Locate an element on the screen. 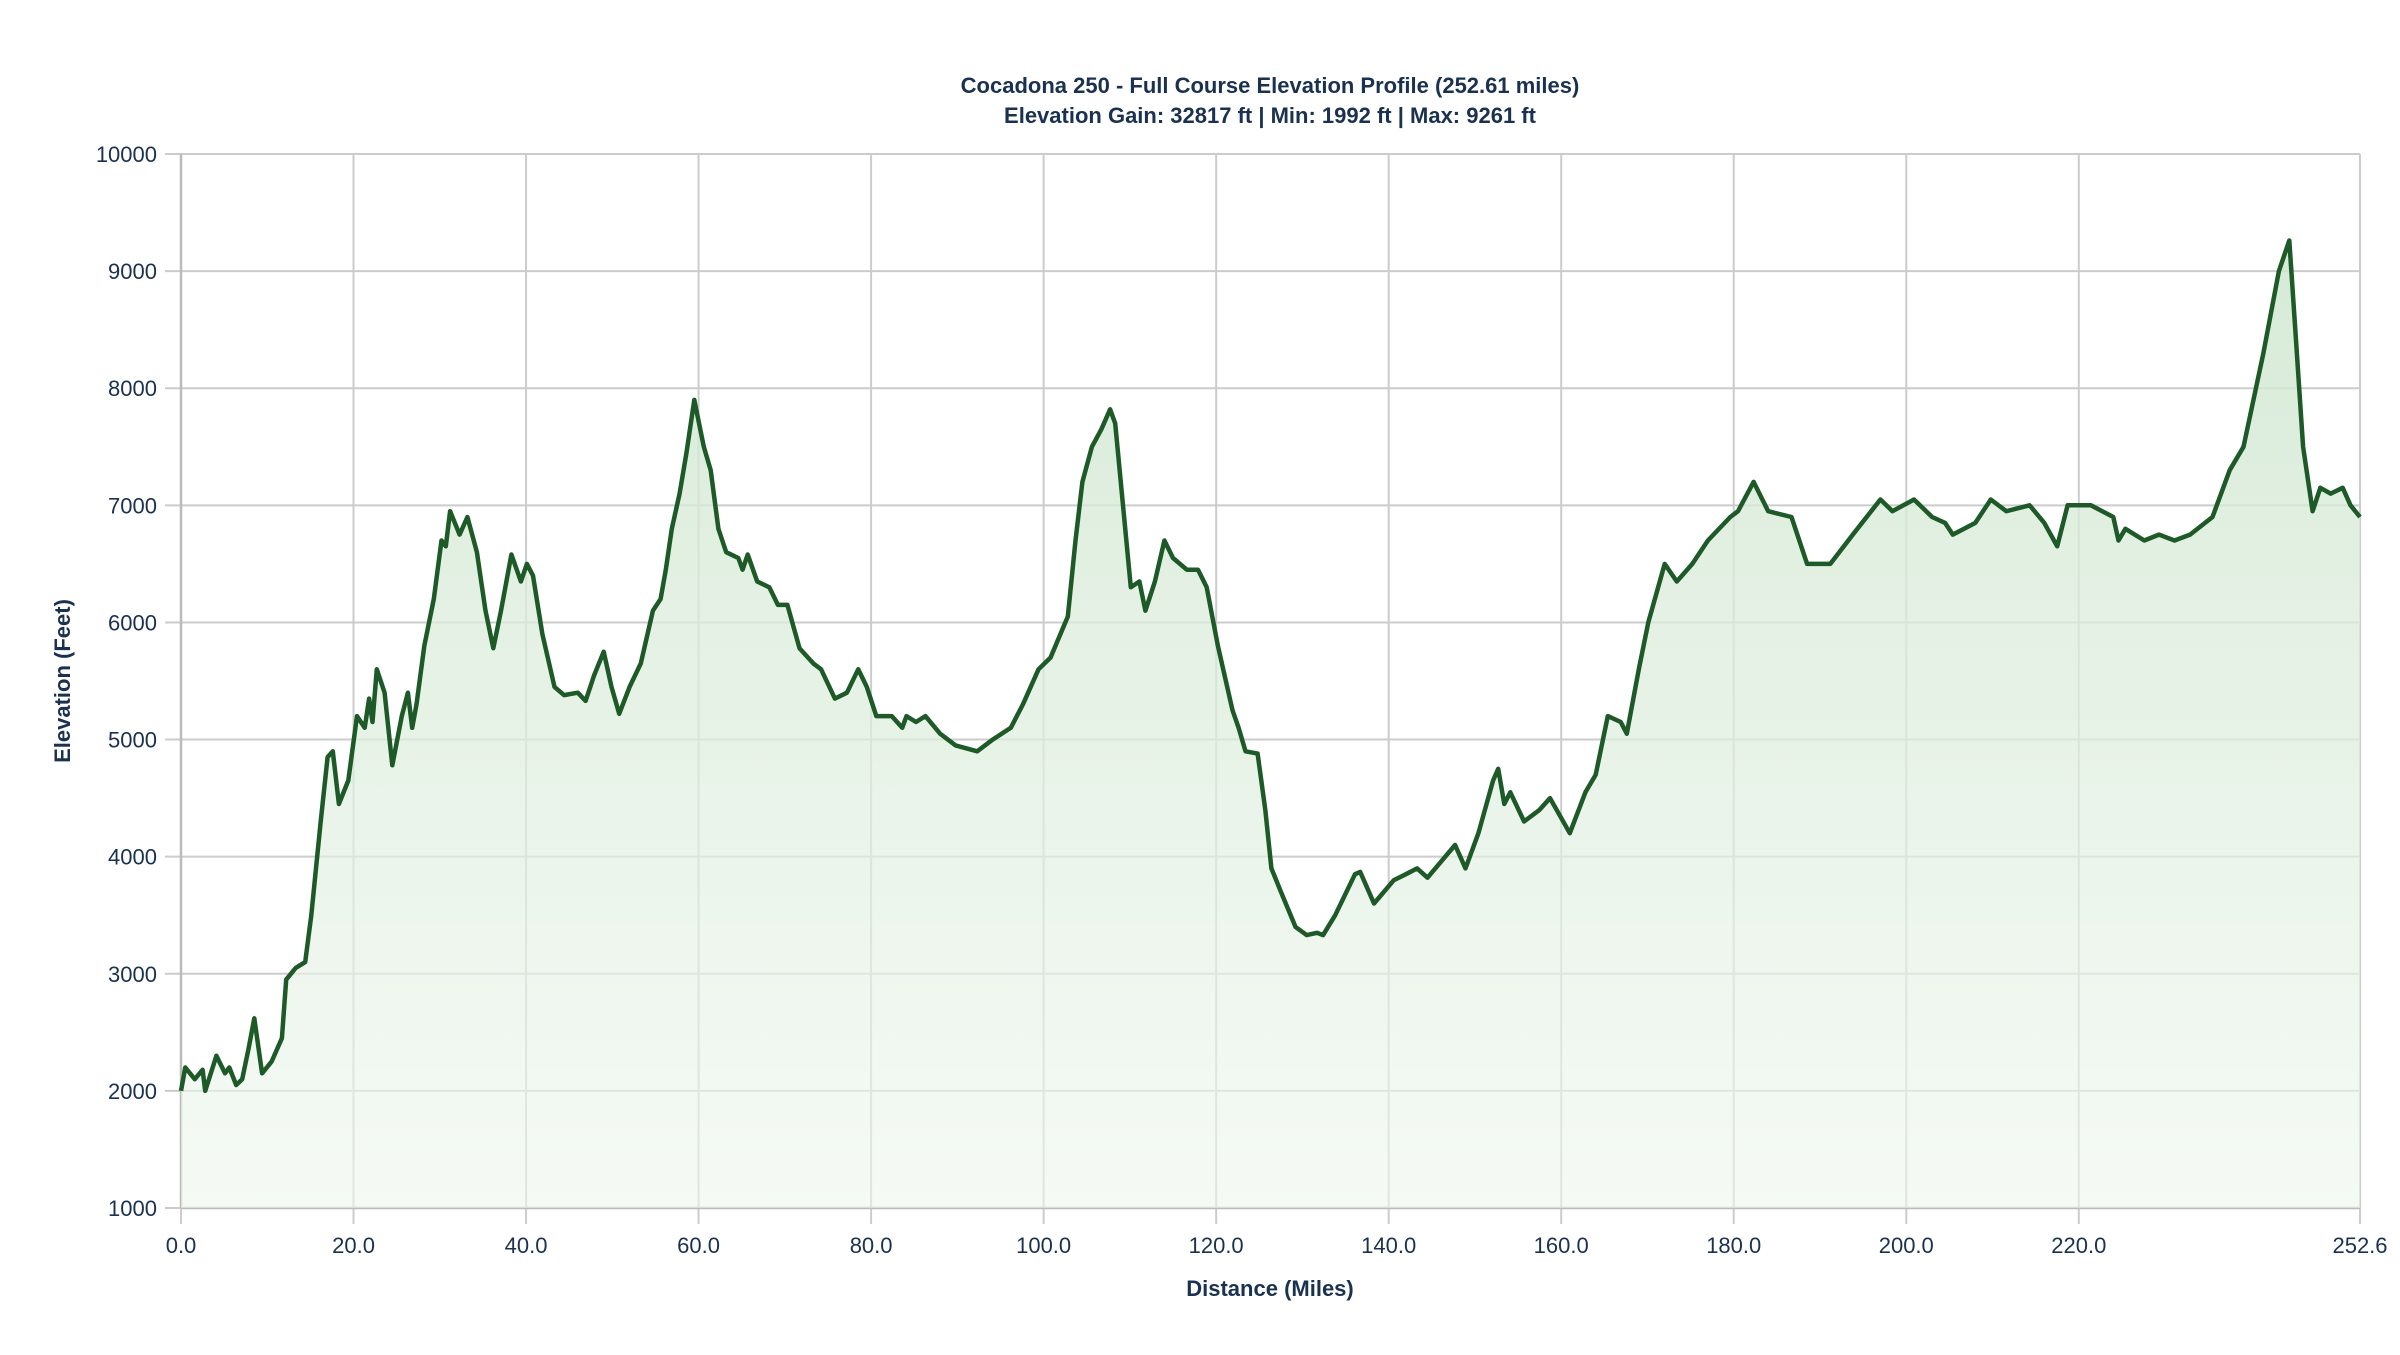 This screenshot has height=1355, width=2400. y-tick-label: 1000 is located at coordinates (132, 1208).